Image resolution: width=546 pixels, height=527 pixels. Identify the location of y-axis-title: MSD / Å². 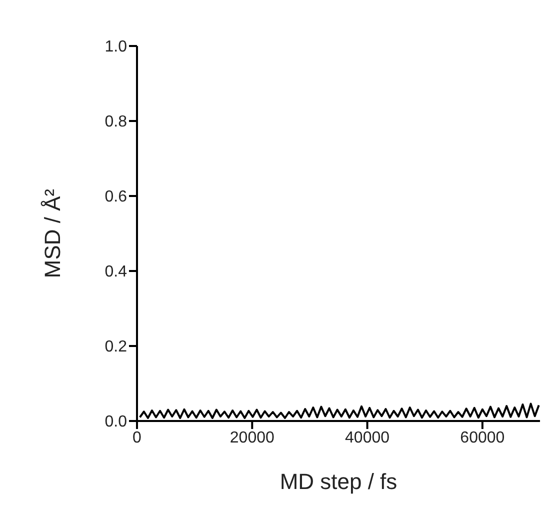
(52, 233).